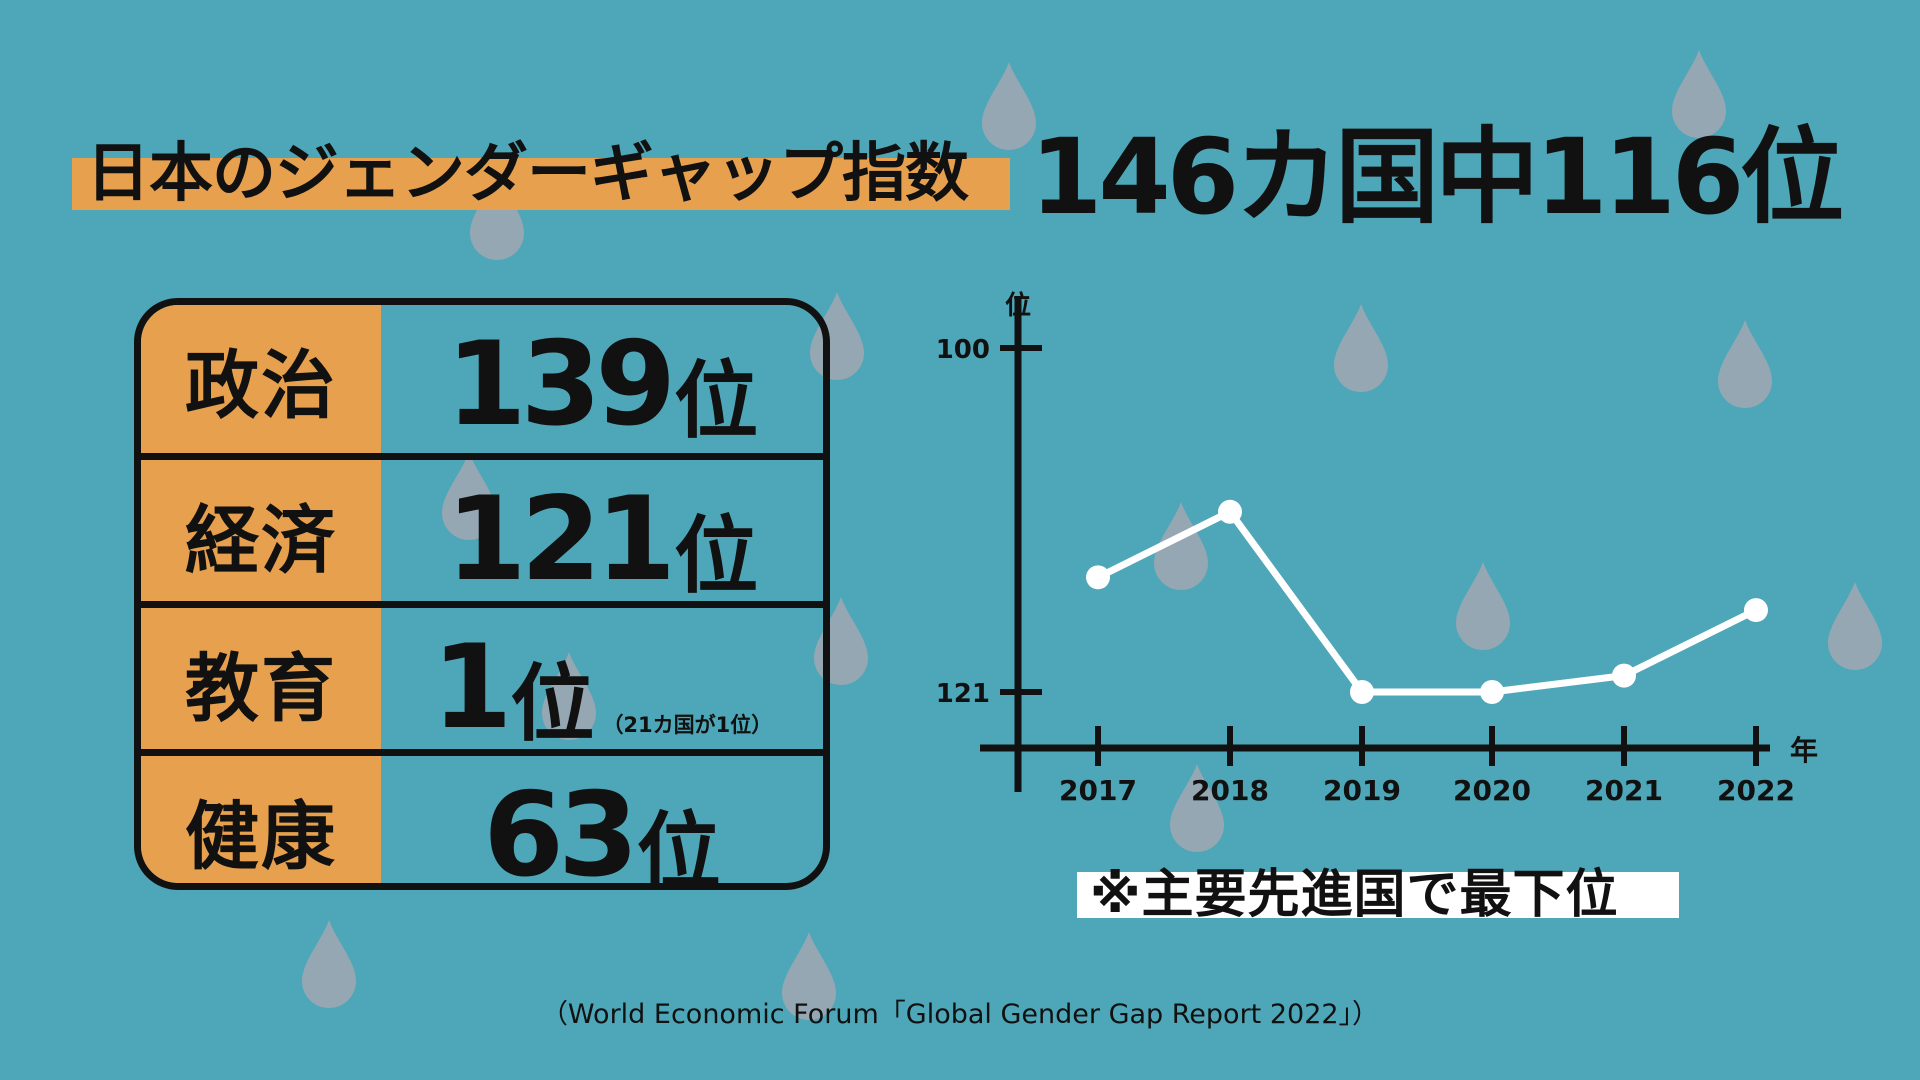 This screenshot has width=1920, height=1080. Describe the element at coordinates (1427, 602) in the screenshot. I see `series-line` at that location.